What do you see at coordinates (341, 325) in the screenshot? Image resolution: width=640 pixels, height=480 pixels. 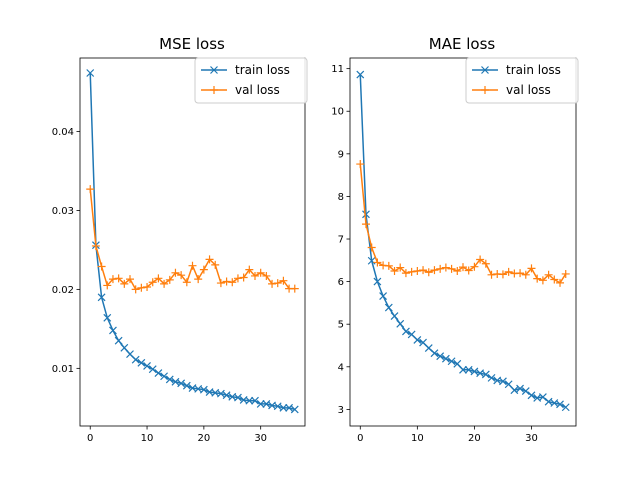 I see `y-tick-label: 5` at bounding box center [341, 325].